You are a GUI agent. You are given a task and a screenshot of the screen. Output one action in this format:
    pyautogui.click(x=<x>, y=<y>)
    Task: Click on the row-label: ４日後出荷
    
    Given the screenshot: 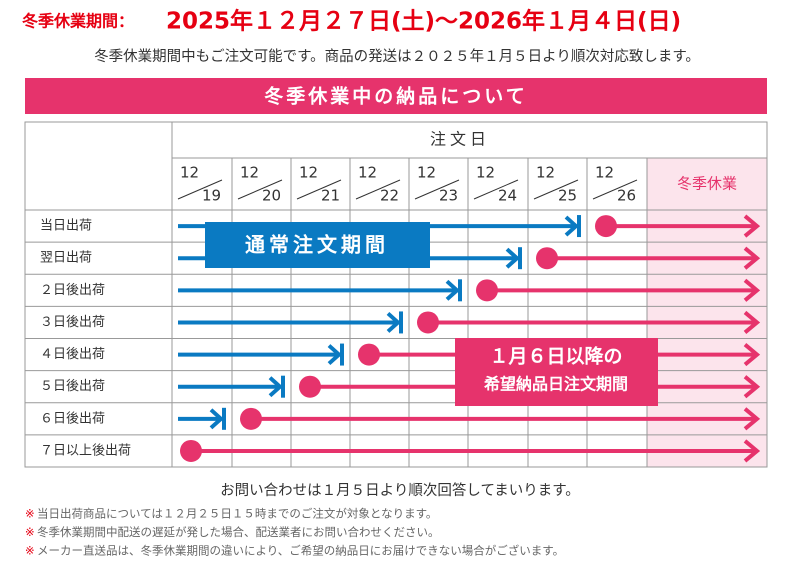 What is the action you would take?
    pyautogui.click(x=72, y=354)
    